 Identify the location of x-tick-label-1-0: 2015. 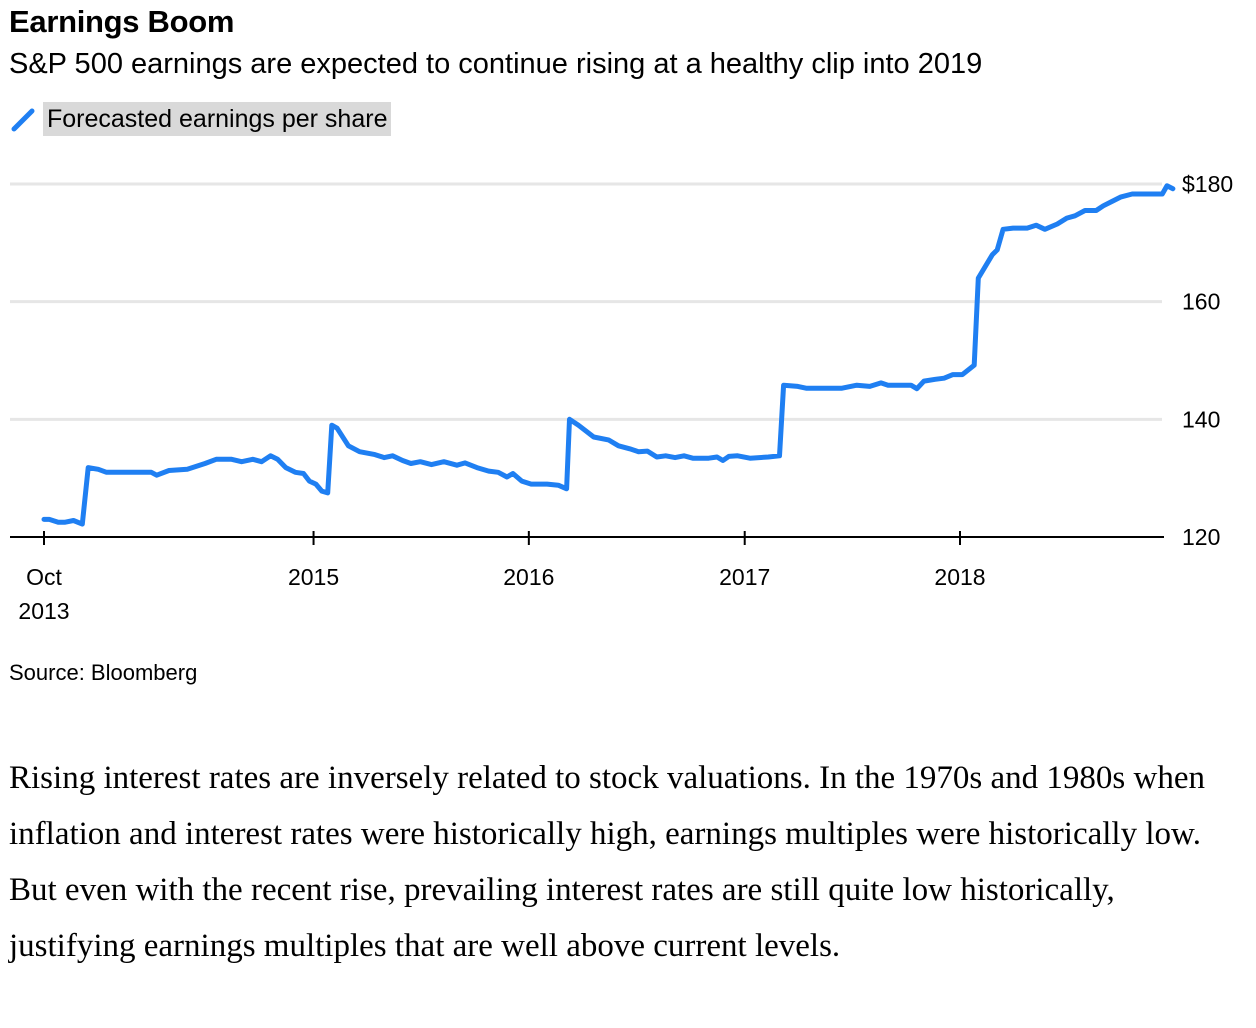
(313, 577).